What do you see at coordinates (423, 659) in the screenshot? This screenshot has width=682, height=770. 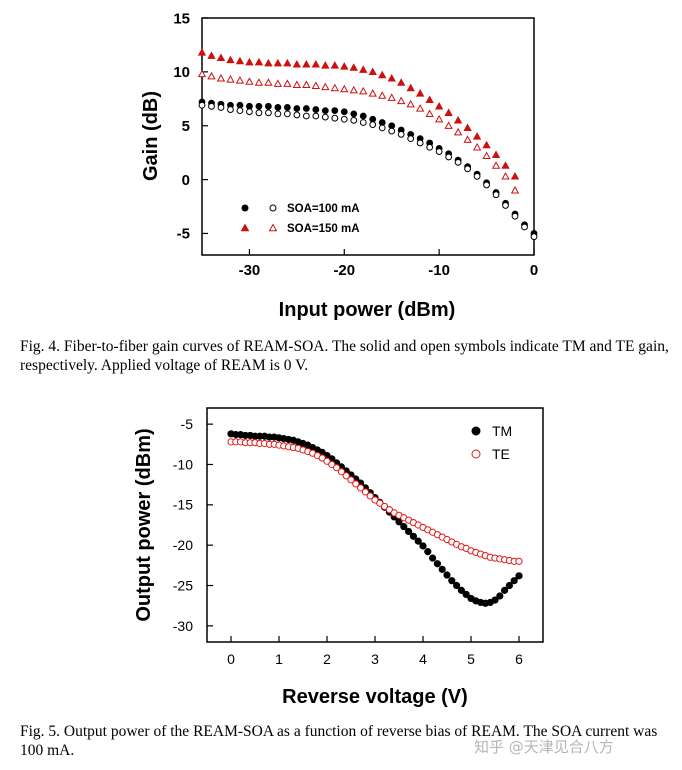 I see `x-tick-label: 4` at bounding box center [423, 659].